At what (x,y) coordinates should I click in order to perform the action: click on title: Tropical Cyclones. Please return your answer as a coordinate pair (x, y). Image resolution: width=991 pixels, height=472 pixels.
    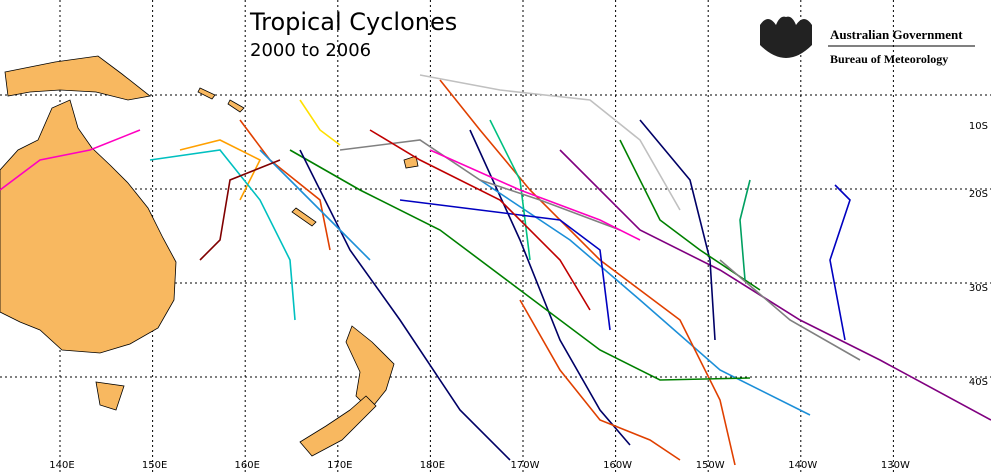
    Looking at the image, I should click on (353, 22).